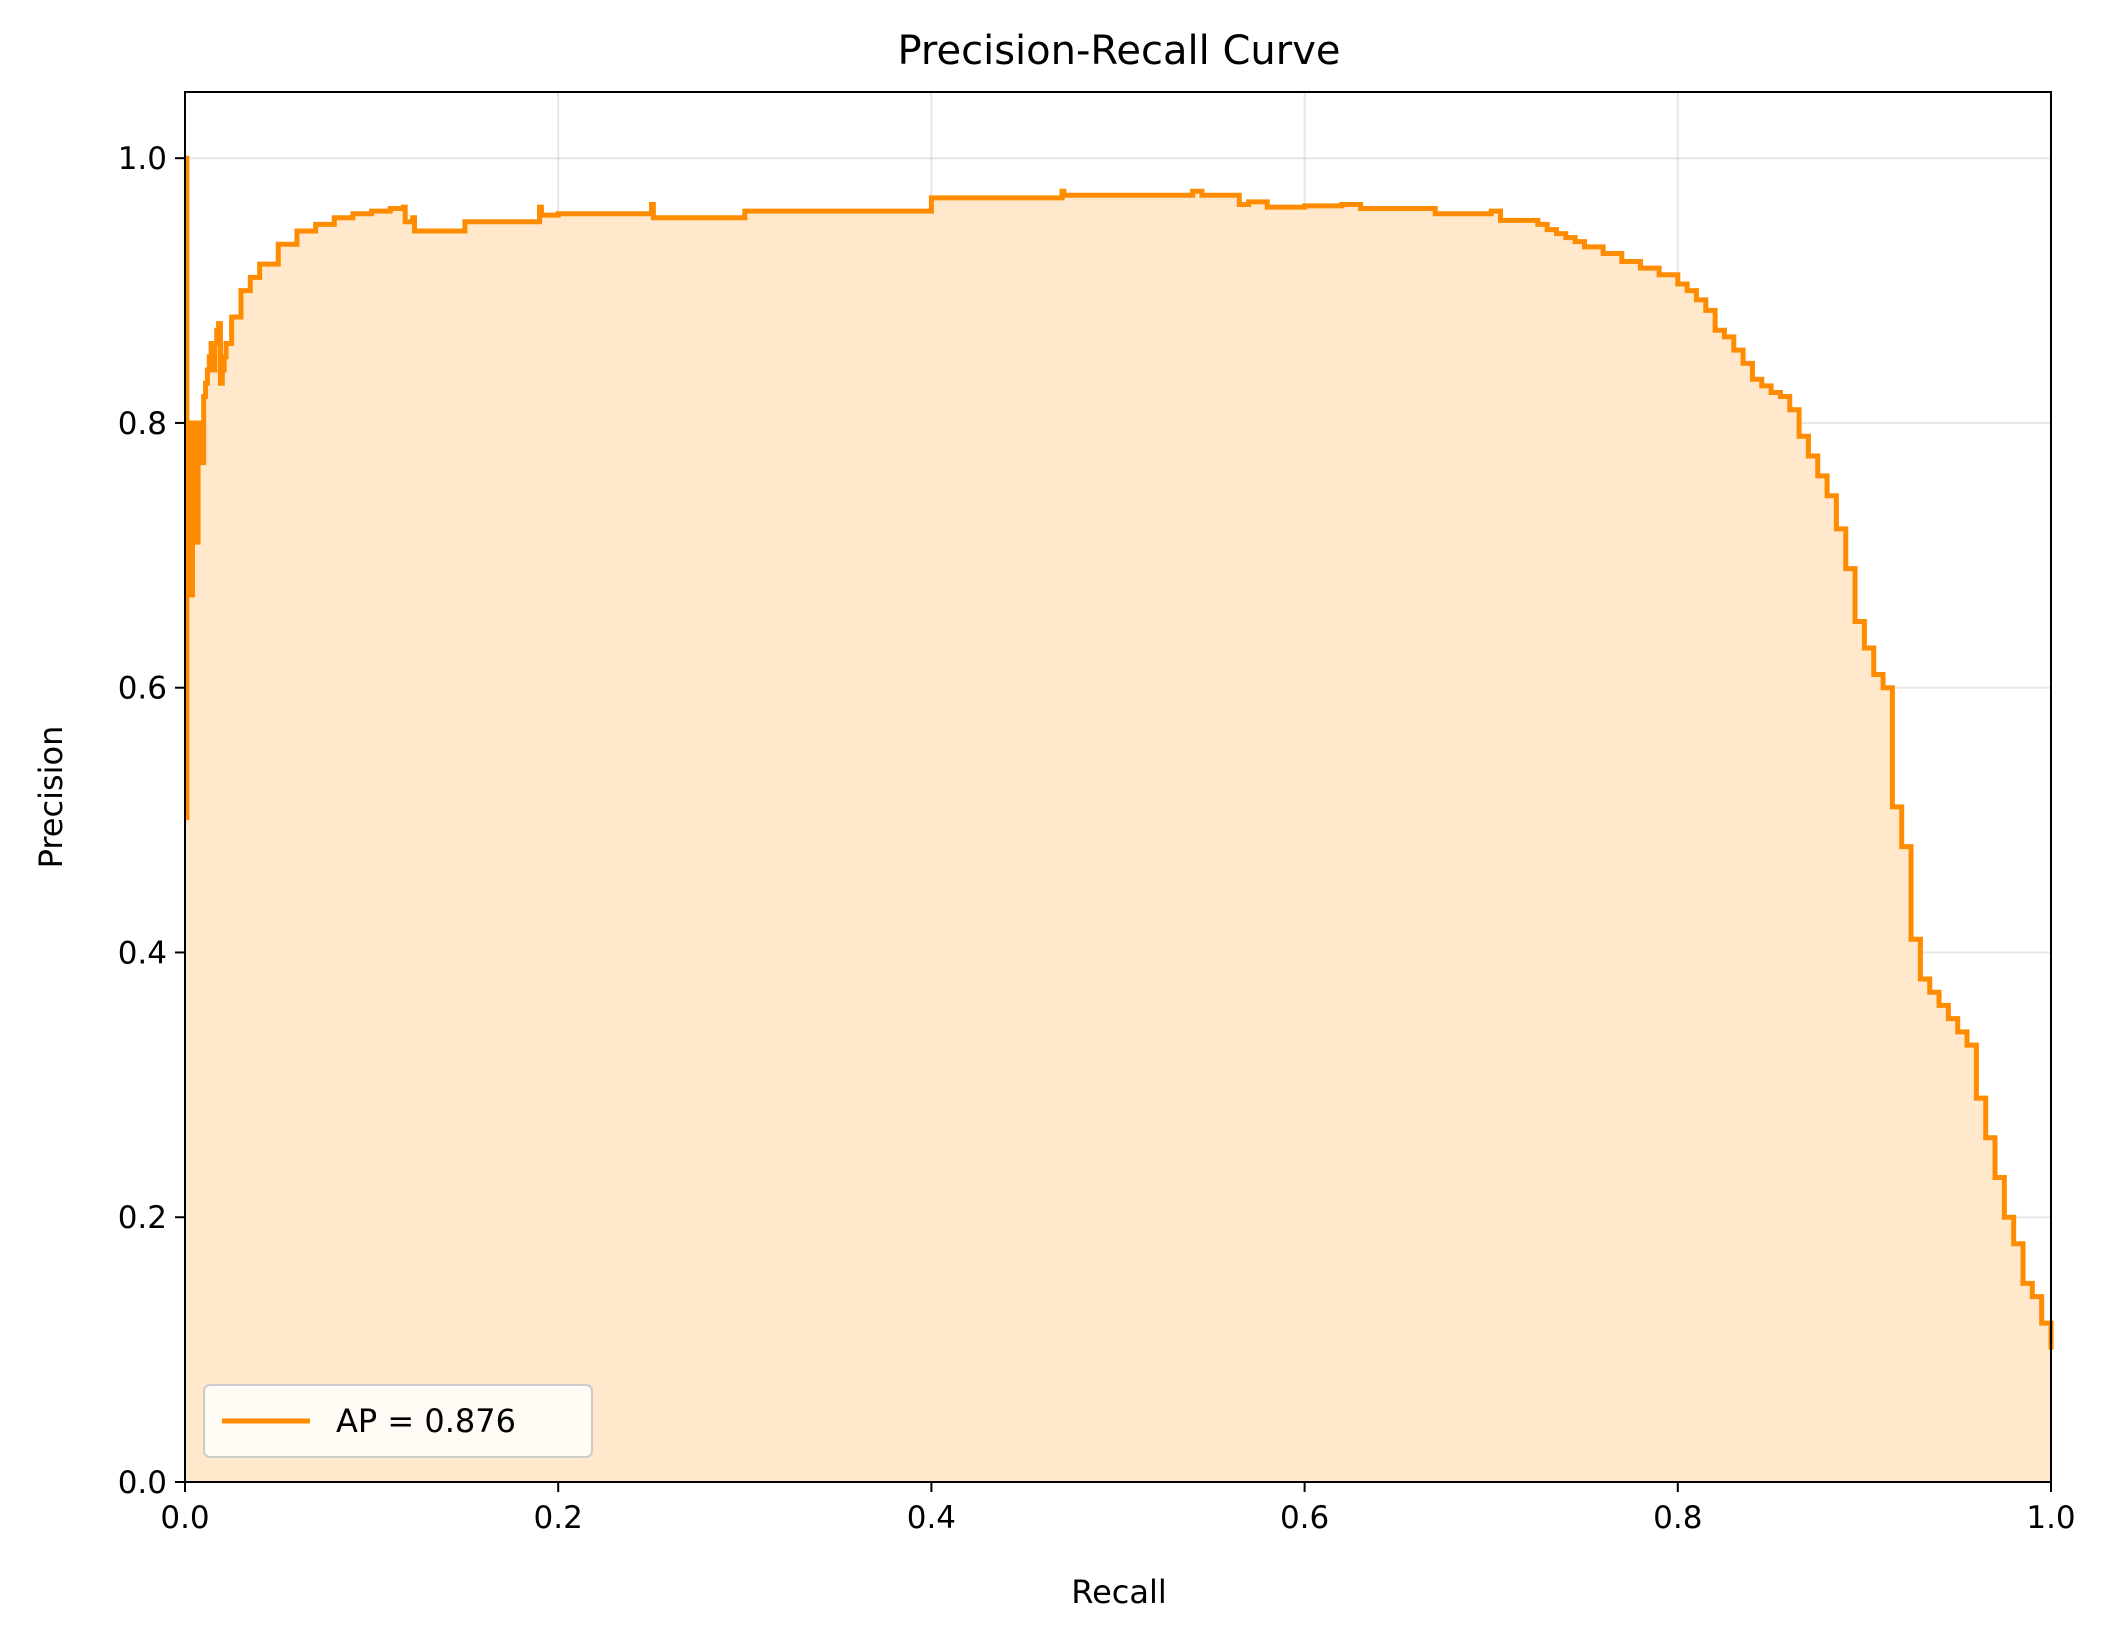  I want to click on y-axis-ticks: 0.0 0.2 0.4 0.6 0.8 1.0, so click(151, 821).